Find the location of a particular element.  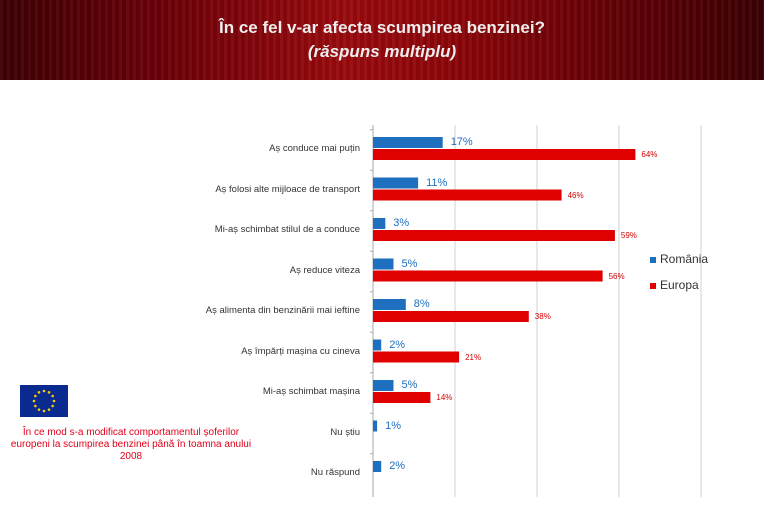

data-label: 11% is located at coordinates (437, 182).